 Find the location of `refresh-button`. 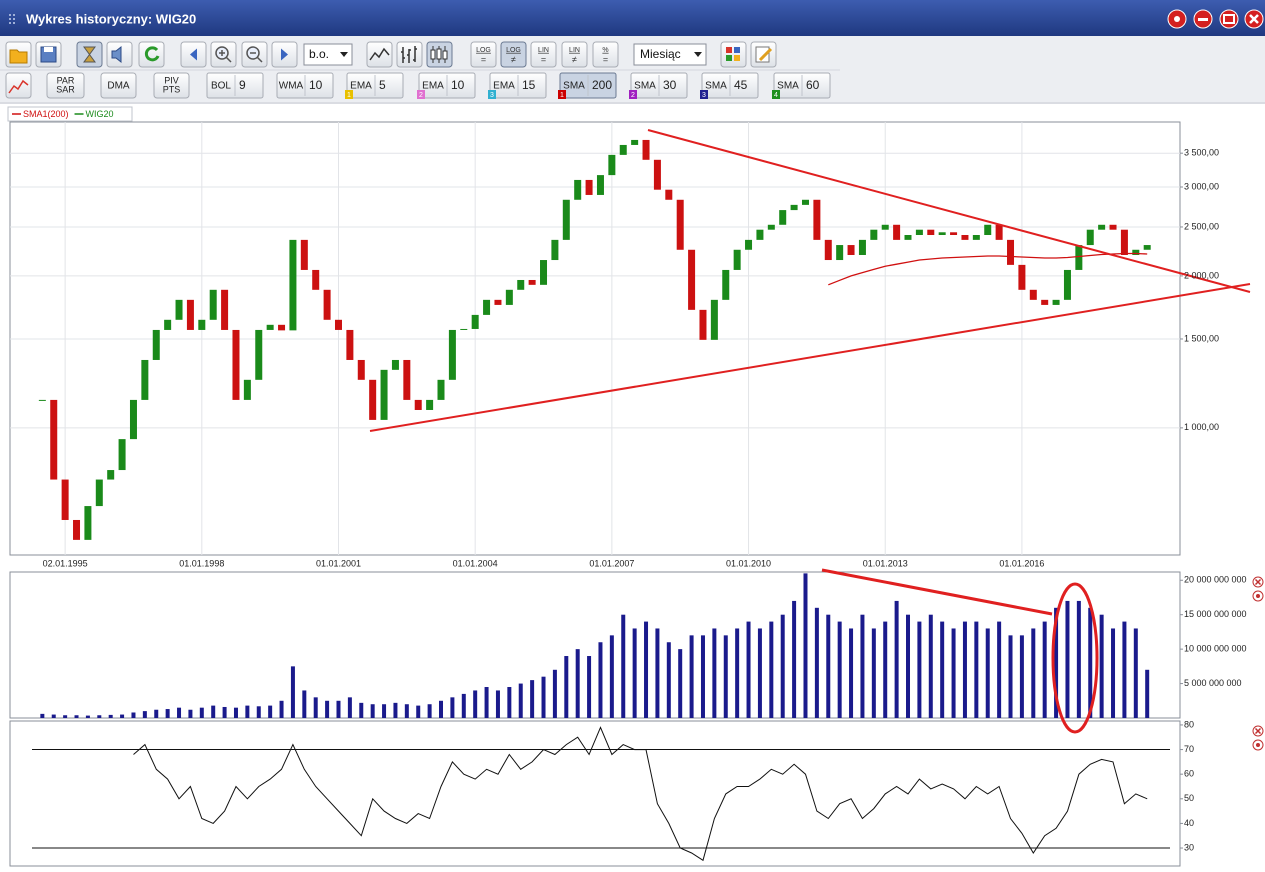

refresh-button is located at coordinates (151, 54).